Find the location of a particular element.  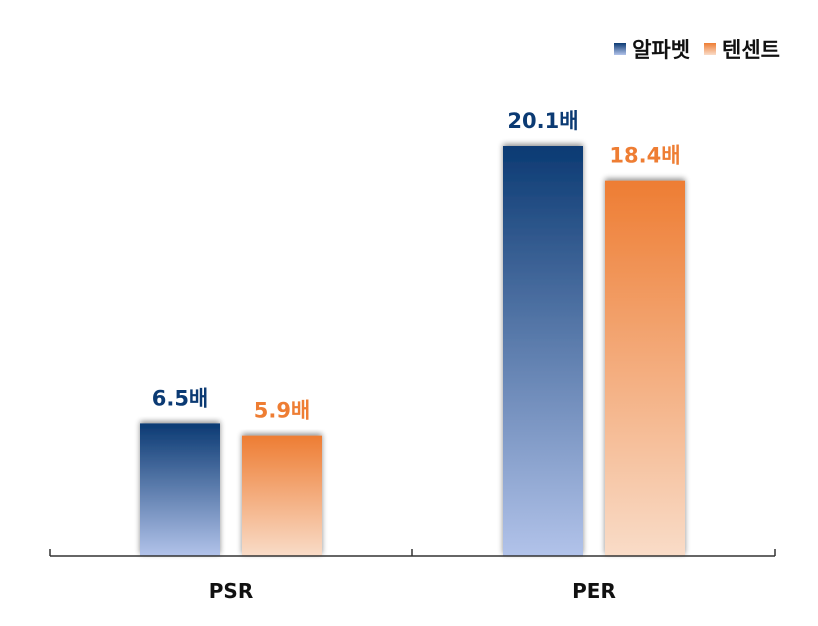

legend-item-series-2: 텐센트 is located at coordinates (742, 49).